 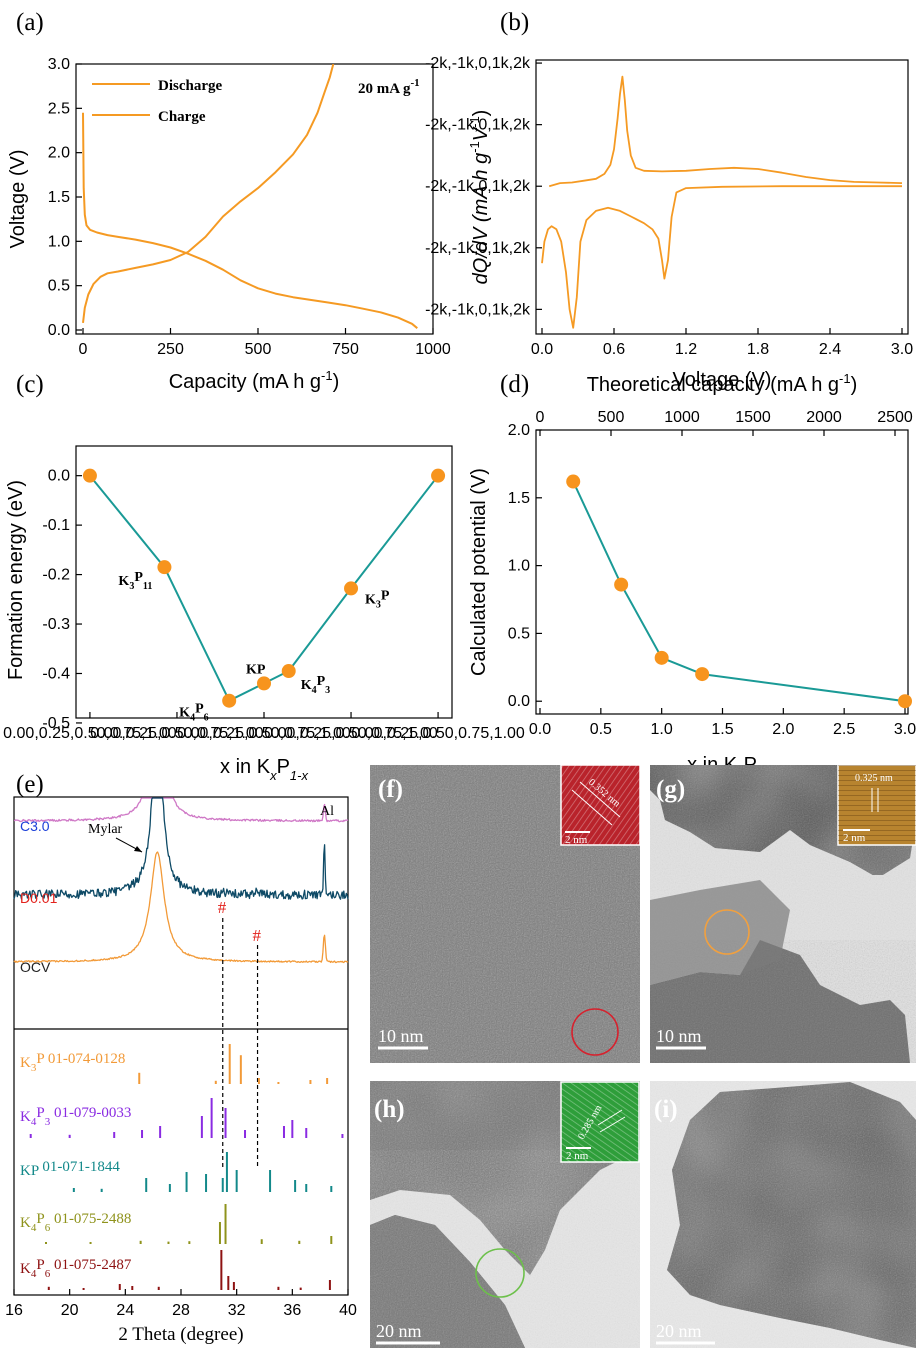 What do you see at coordinates (30, 384) in the screenshot?
I see `panel-c-label: (c)` at bounding box center [30, 384].